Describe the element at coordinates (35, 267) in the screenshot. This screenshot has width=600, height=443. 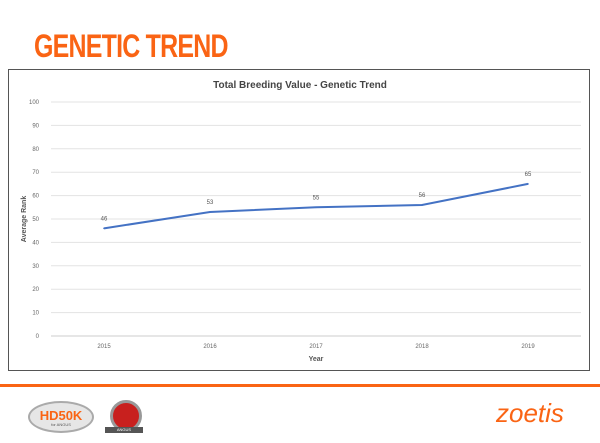
I see `y-tick-label: 30` at that location.